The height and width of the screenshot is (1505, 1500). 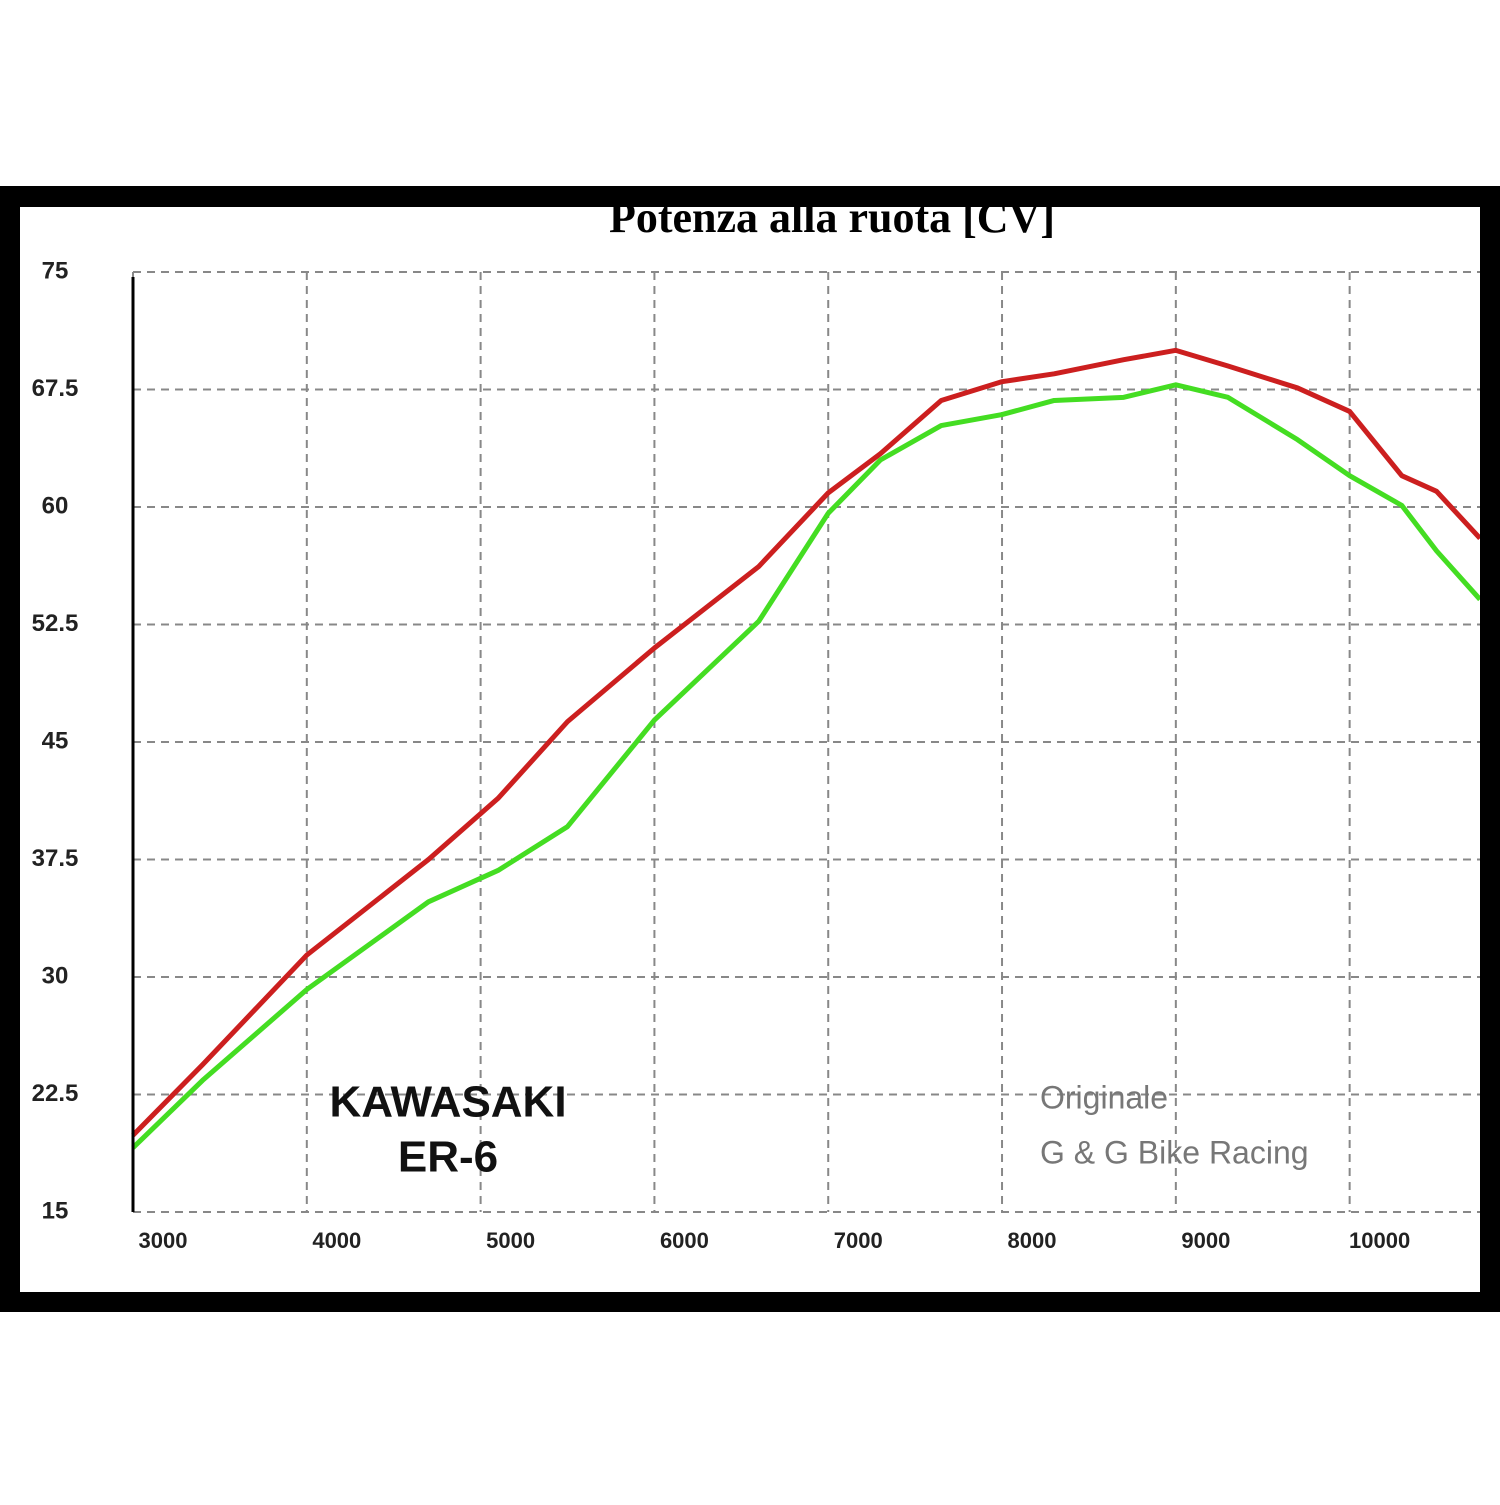 I want to click on y-tick-label: 37.5, so click(x=55, y=858).